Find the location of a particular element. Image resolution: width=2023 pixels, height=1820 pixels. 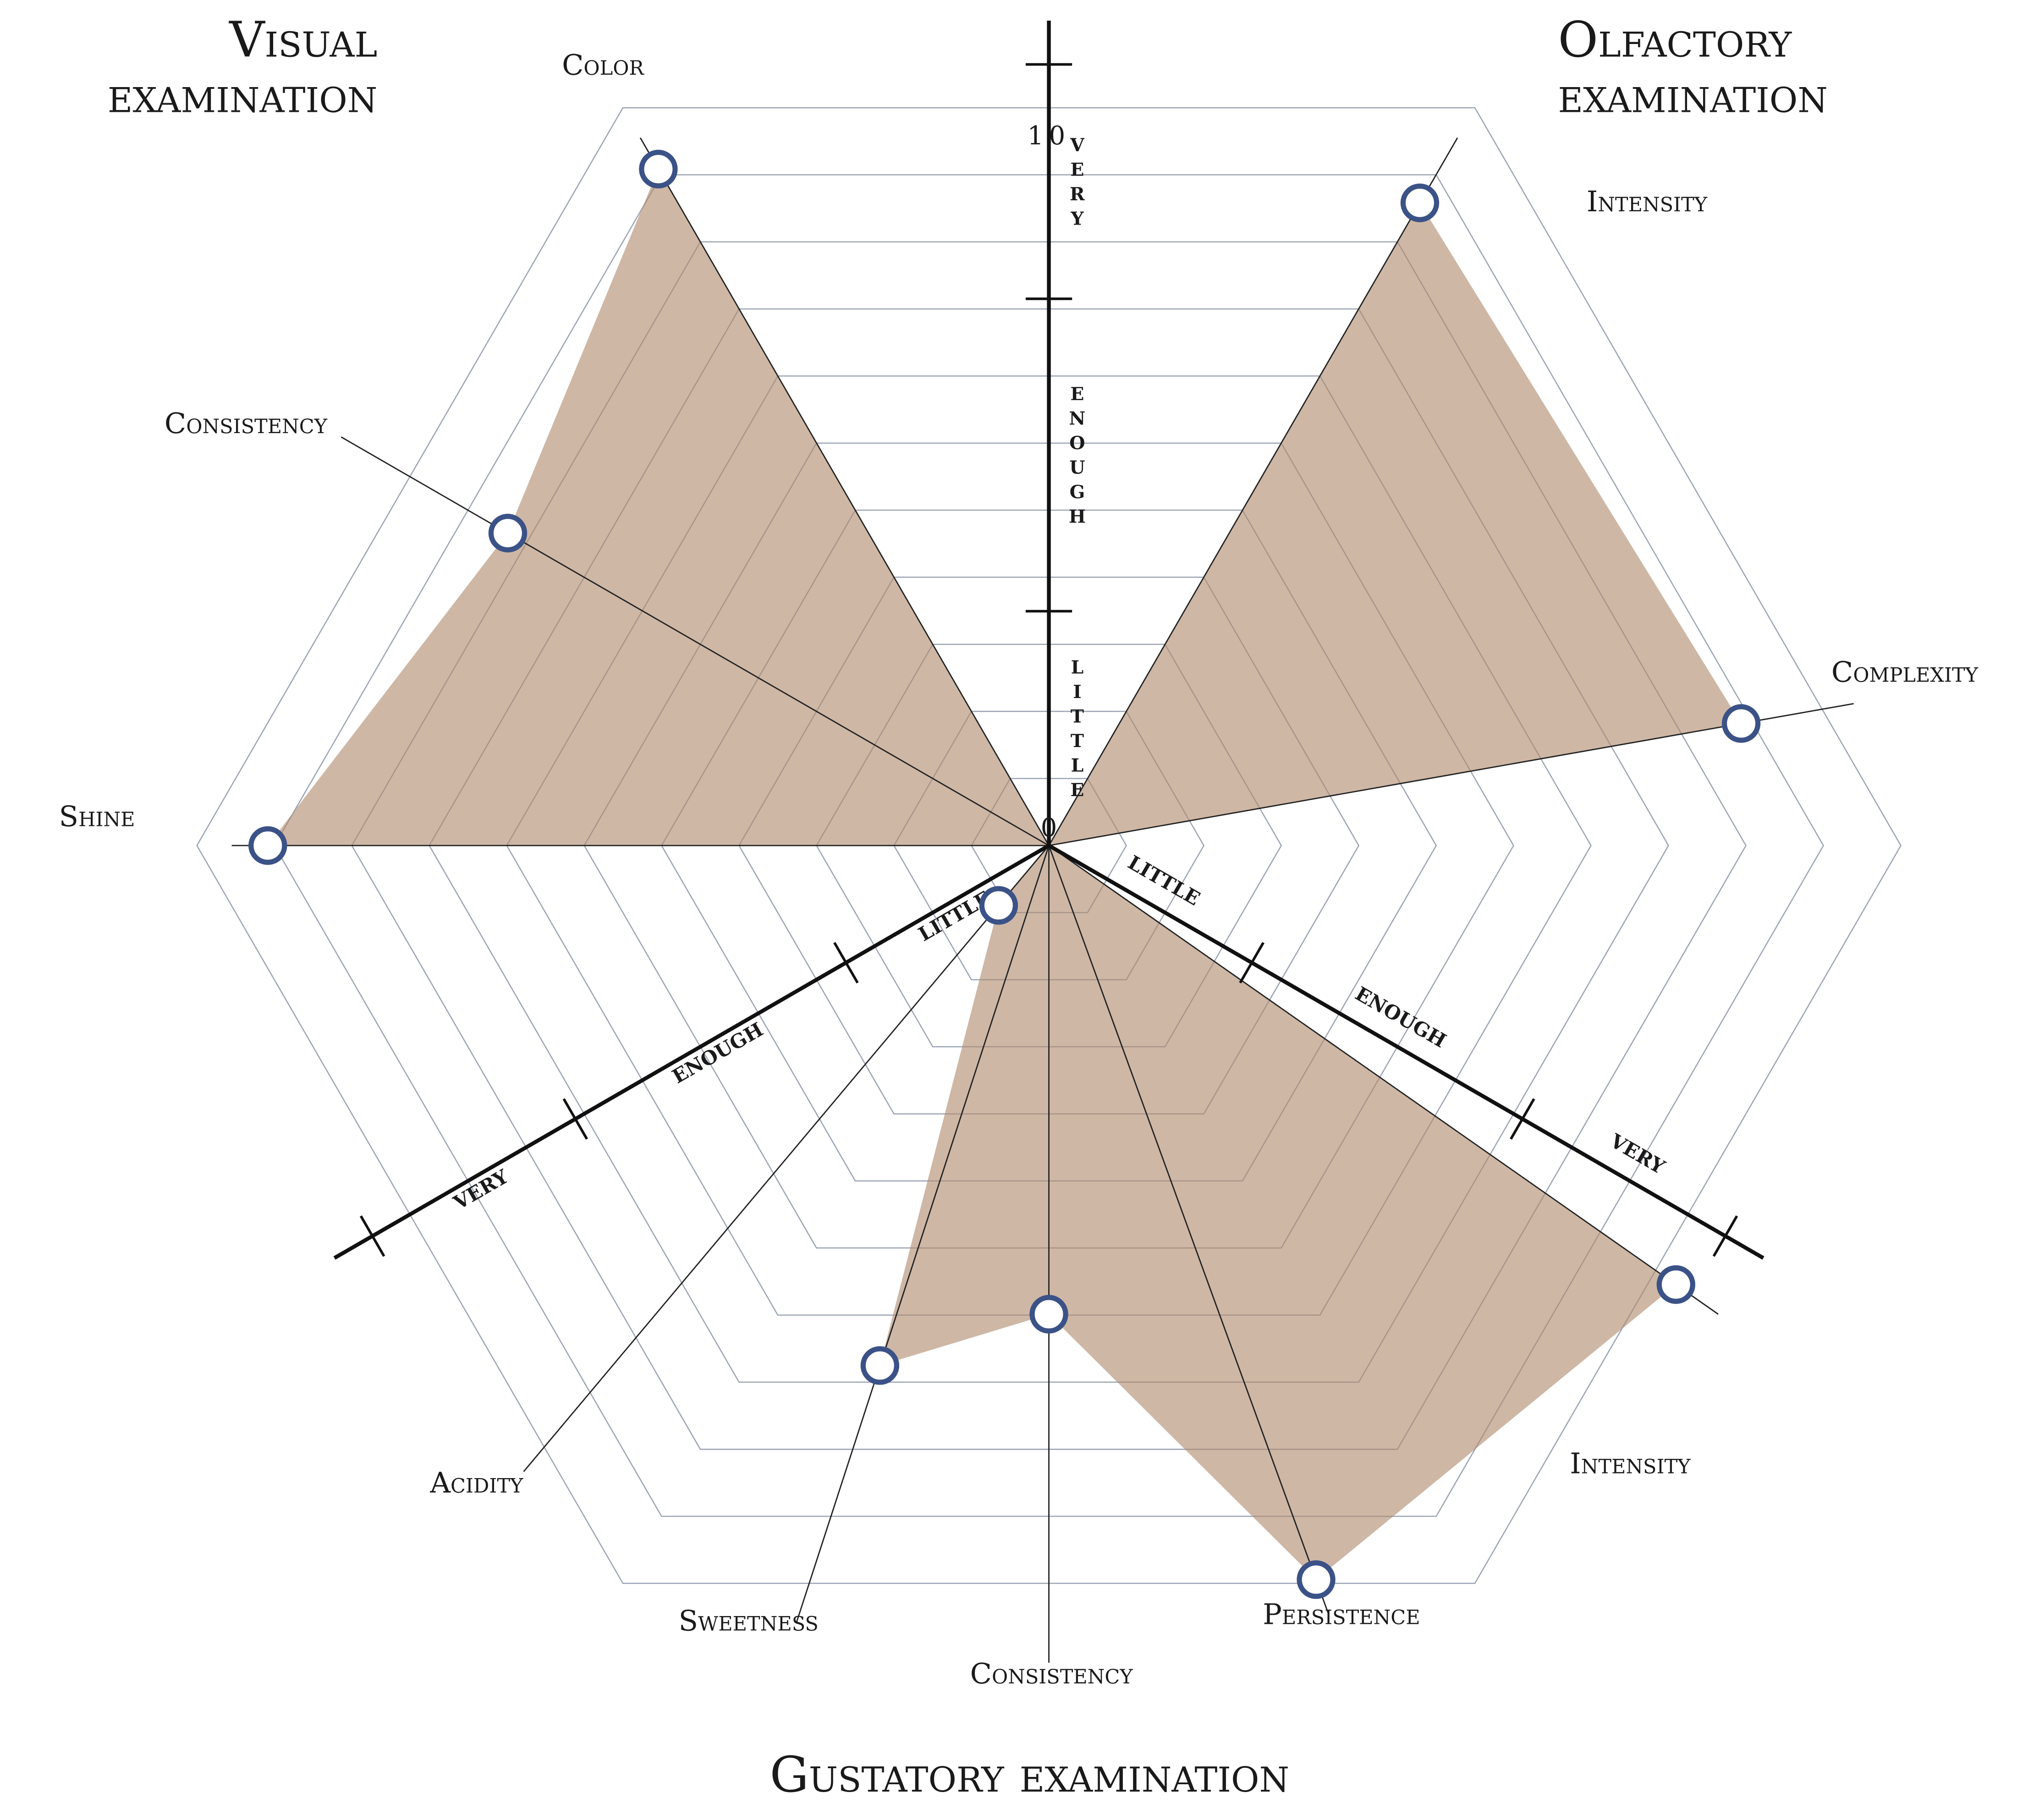

band-label-letter: H is located at coordinates (1077, 516).